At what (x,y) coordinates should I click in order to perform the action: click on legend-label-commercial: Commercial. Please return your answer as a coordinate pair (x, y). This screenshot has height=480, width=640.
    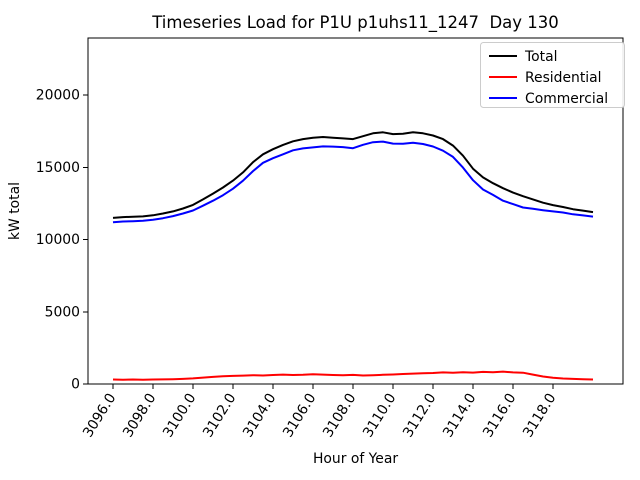
    Looking at the image, I should click on (566, 99).